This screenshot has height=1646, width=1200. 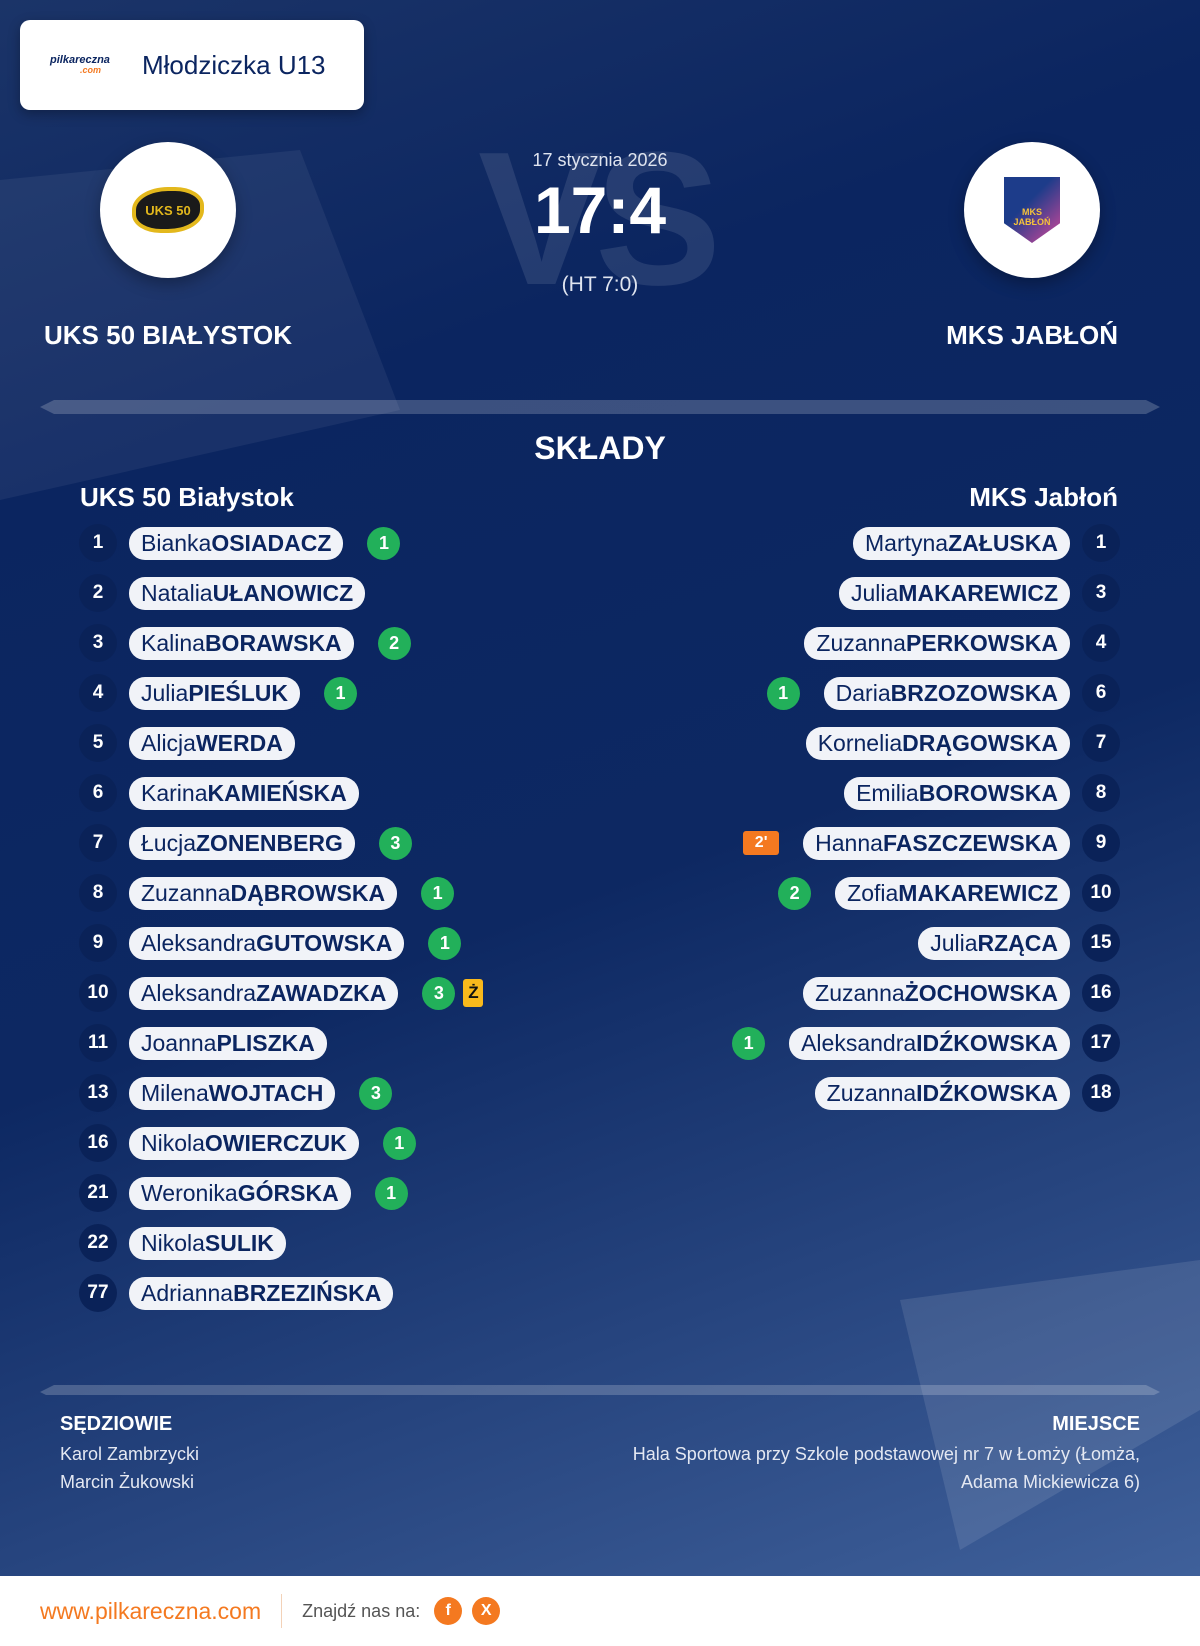 What do you see at coordinates (179, 1042) in the screenshot?
I see `player-first-name: Joanna` at bounding box center [179, 1042].